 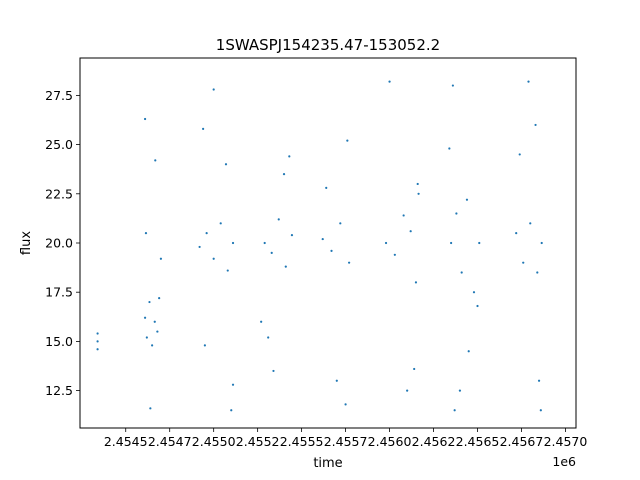 I want to click on x-tick-label: 2.4560, so click(x=390, y=441).